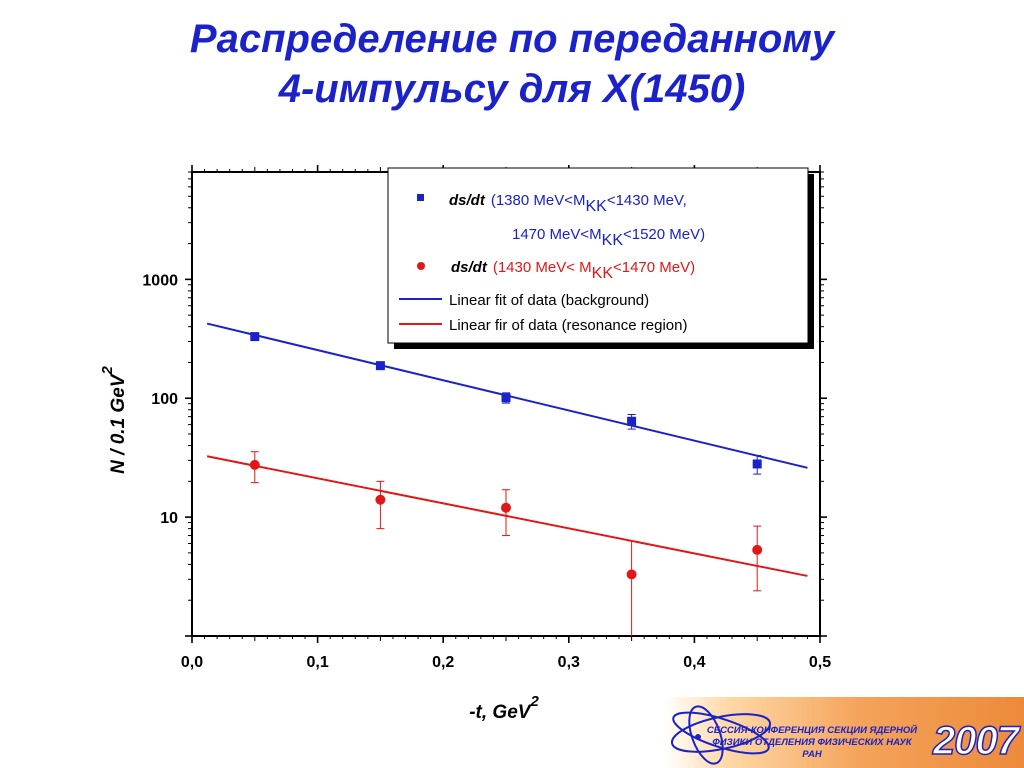 Image resolution: width=1024 pixels, height=768 pixels. I want to click on legend-entry-1-c: 1470 MeV<M, so click(557, 234).